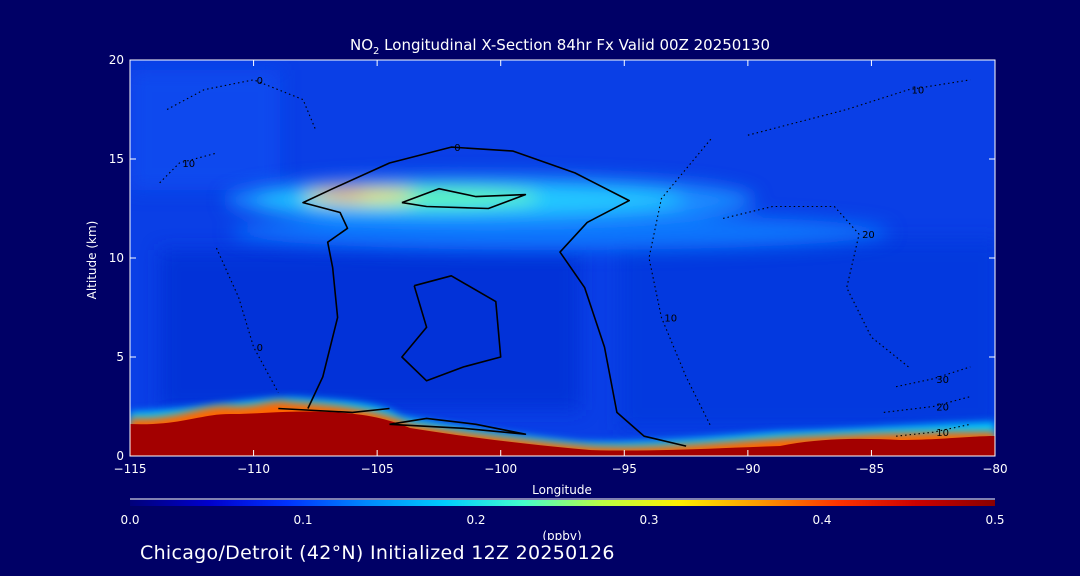 This screenshot has width=1080, height=576. I want to click on colorbar-tick-label: 0.5, so click(994, 520).